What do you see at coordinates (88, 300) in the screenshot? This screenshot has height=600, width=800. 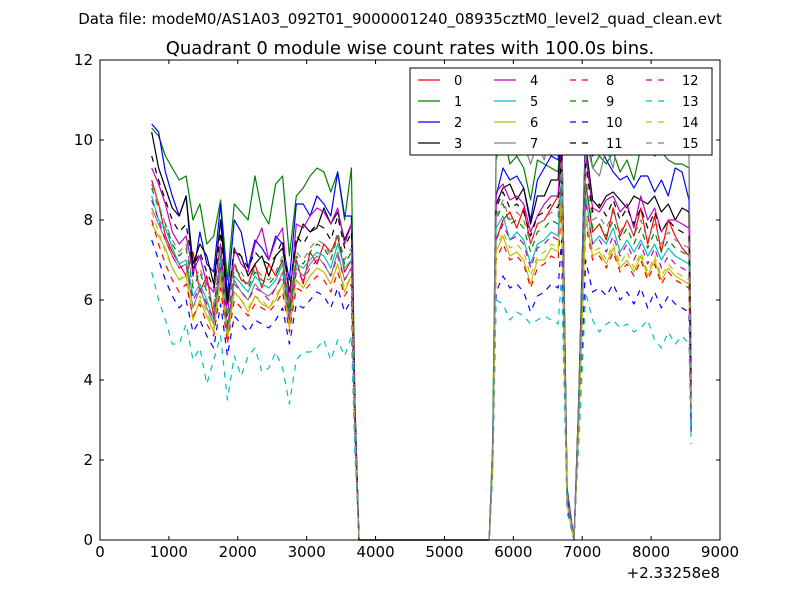 I see `y-tick-label: 6` at bounding box center [88, 300].